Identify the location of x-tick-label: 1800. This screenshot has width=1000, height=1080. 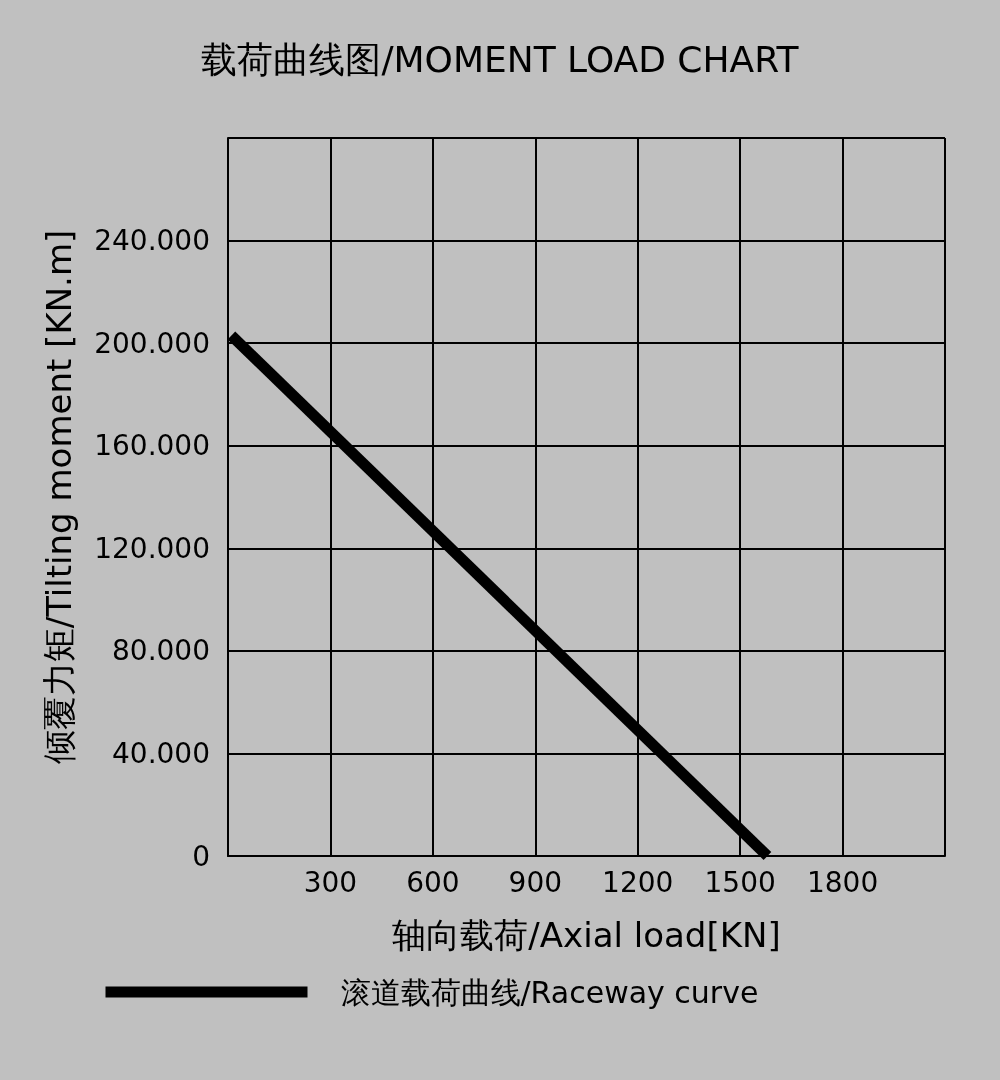
(842, 882).